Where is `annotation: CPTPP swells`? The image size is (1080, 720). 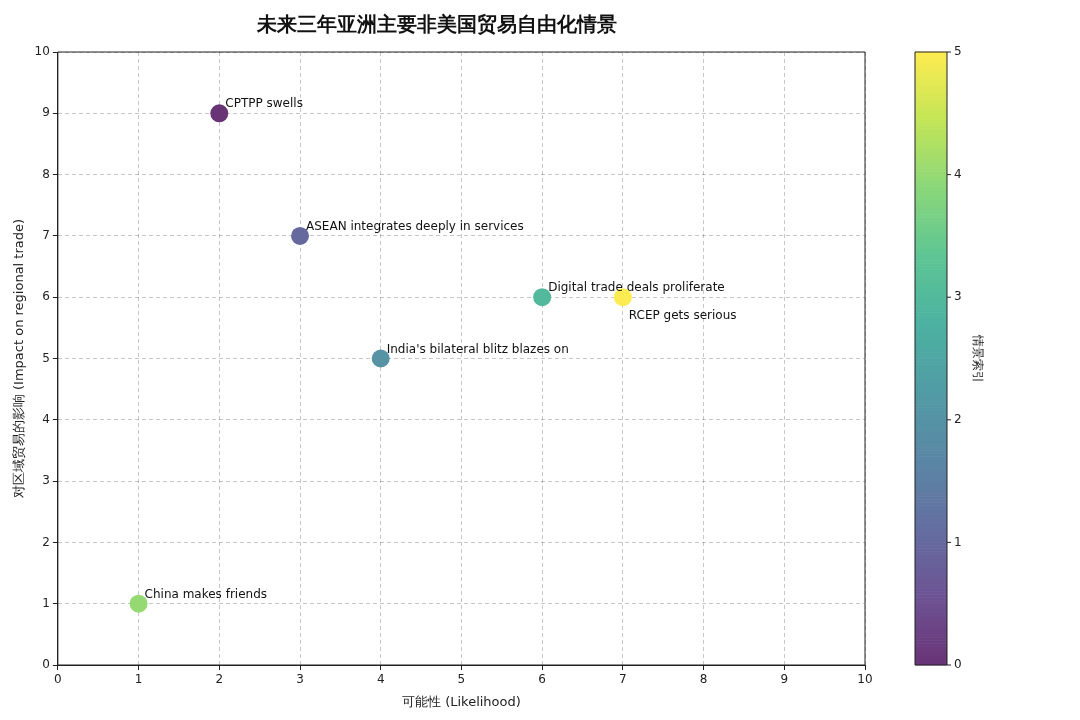
annotation: CPTPP swells is located at coordinates (264, 103).